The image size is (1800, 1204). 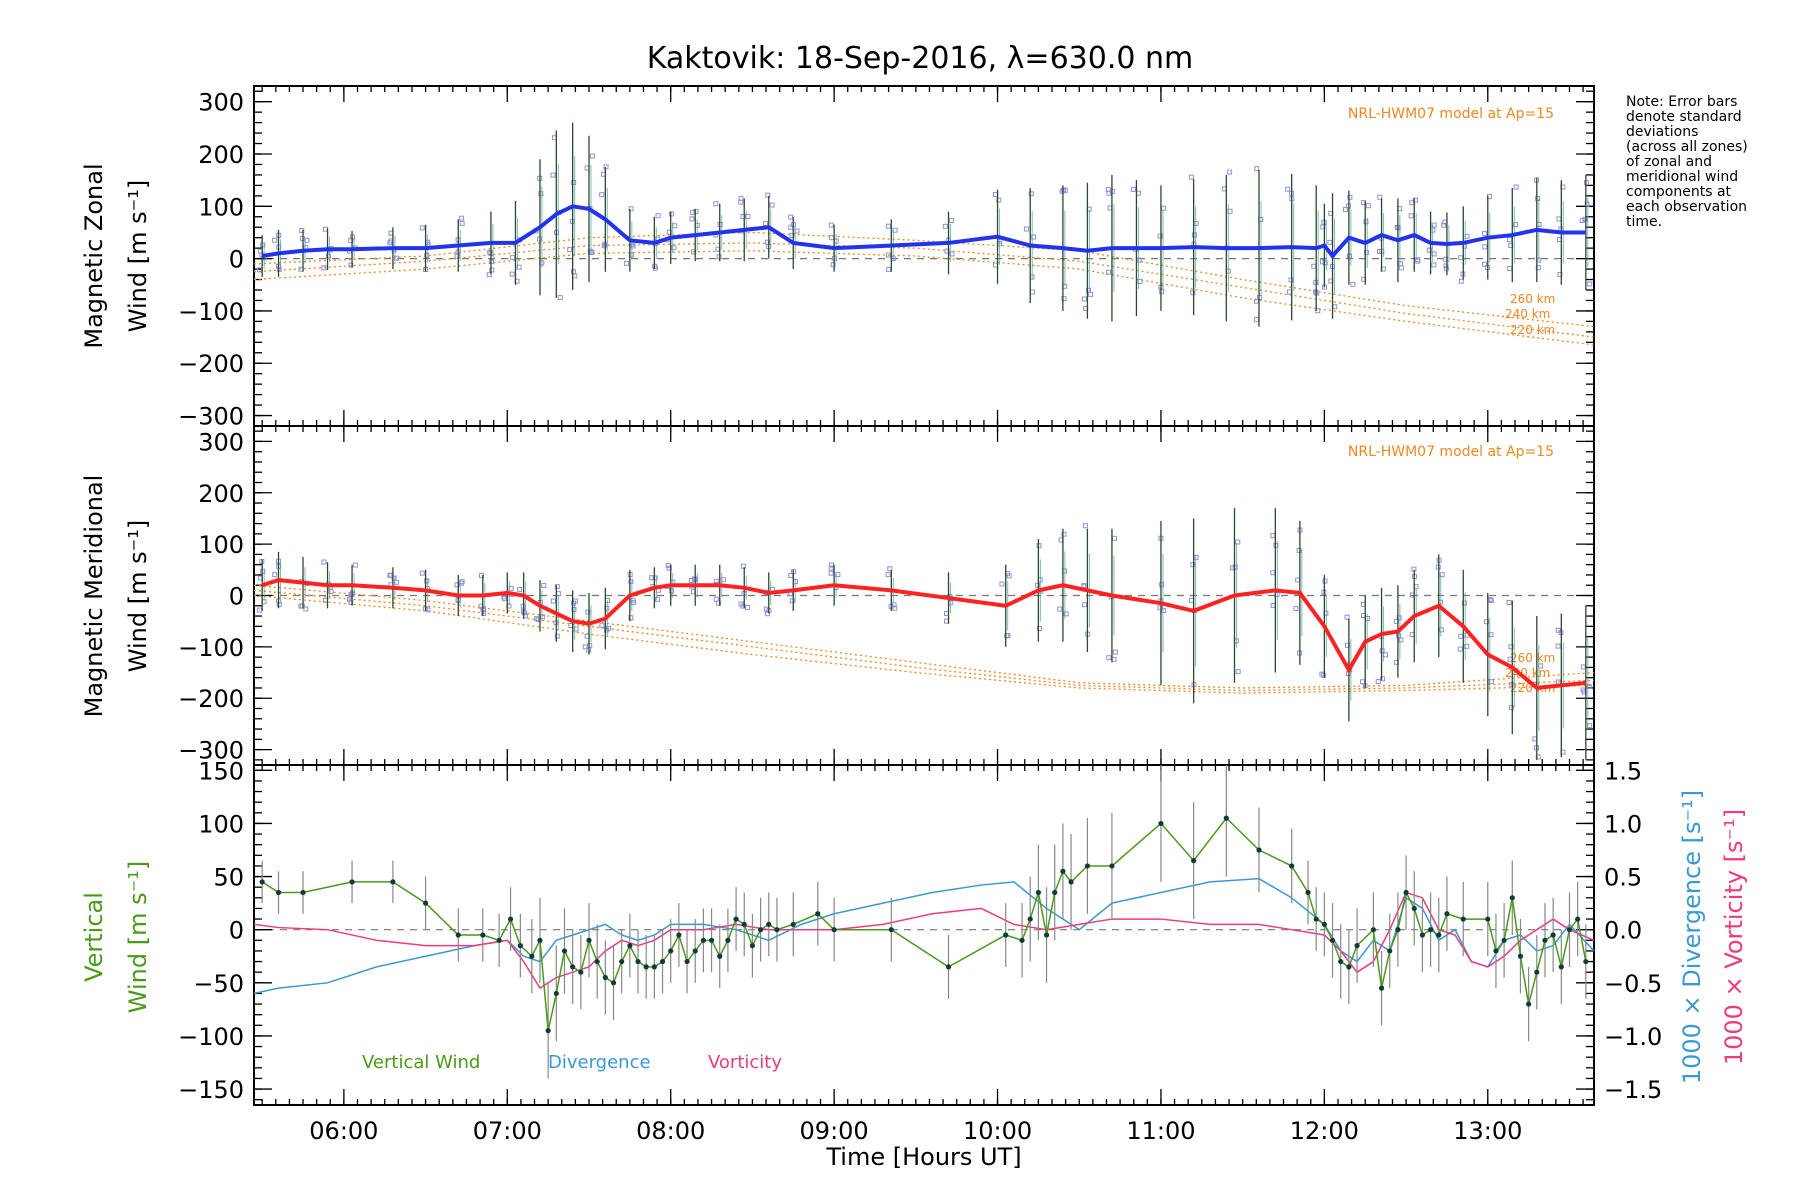 What do you see at coordinates (924, 936) in the screenshot?
I see `divergence-line` at bounding box center [924, 936].